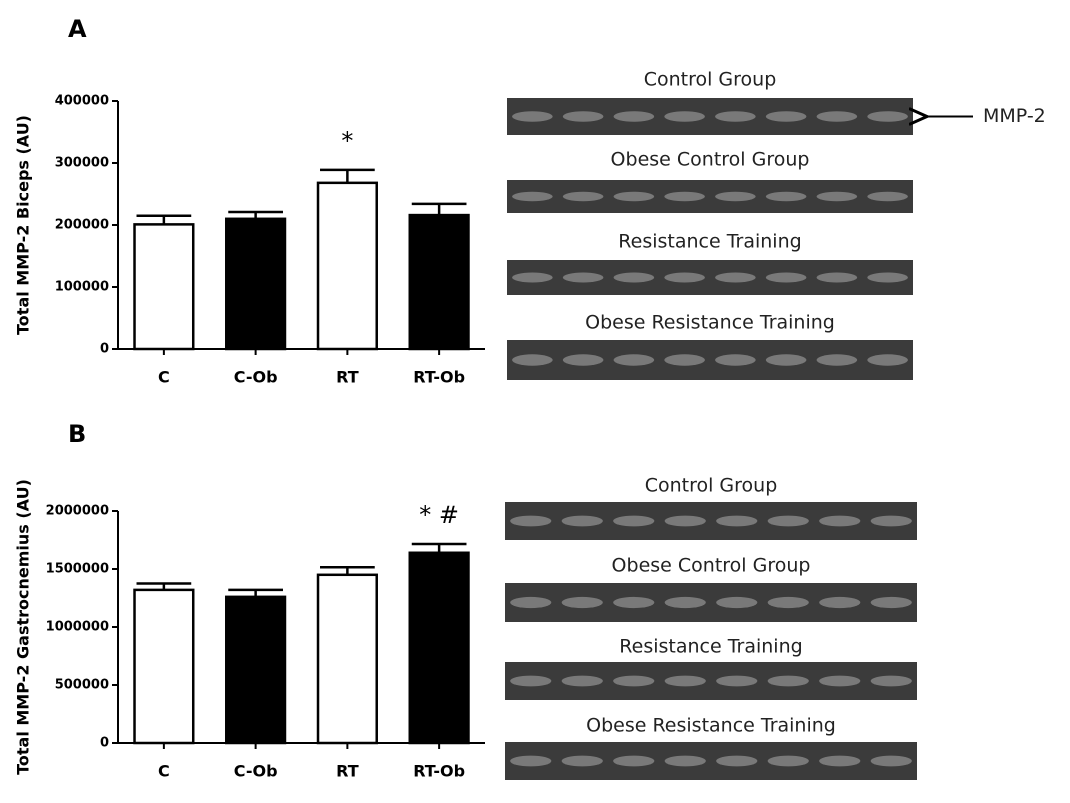 The width and height of the screenshot is (1070, 803). I want to click on y-axis-label: Total MMP-2 Biceps (AU), so click(23, 225).